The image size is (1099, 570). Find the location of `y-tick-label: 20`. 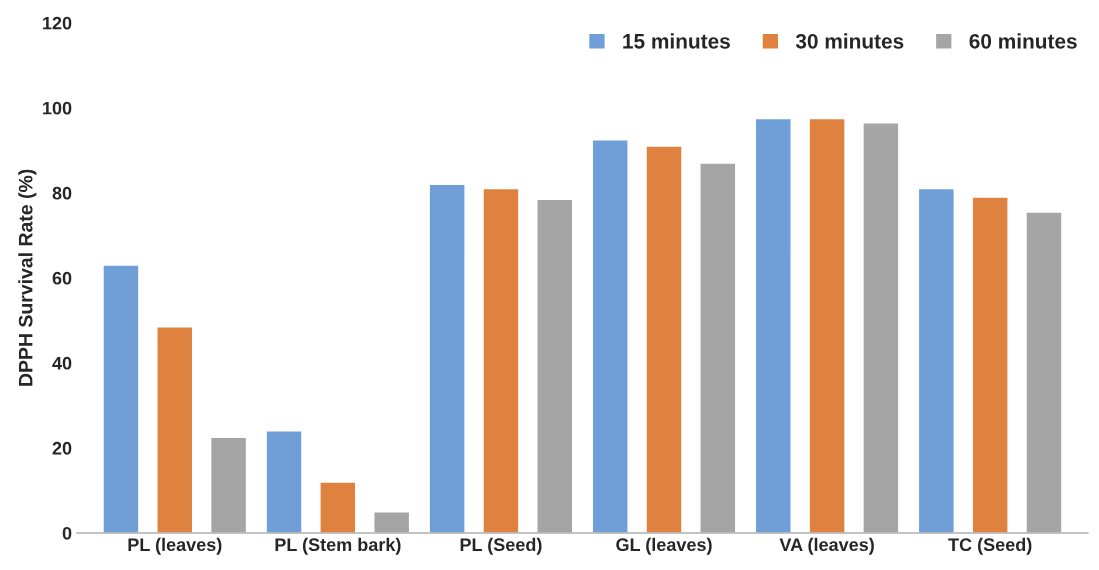

y-tick-label: 20 is located at coordinates (62, 448).